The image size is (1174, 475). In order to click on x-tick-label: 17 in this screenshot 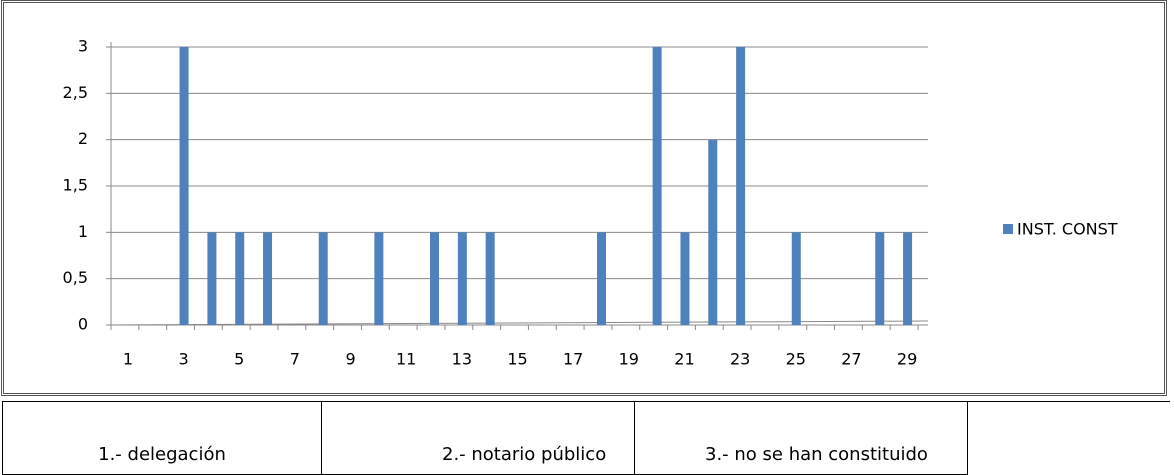, I will do `click(573, 359)`.